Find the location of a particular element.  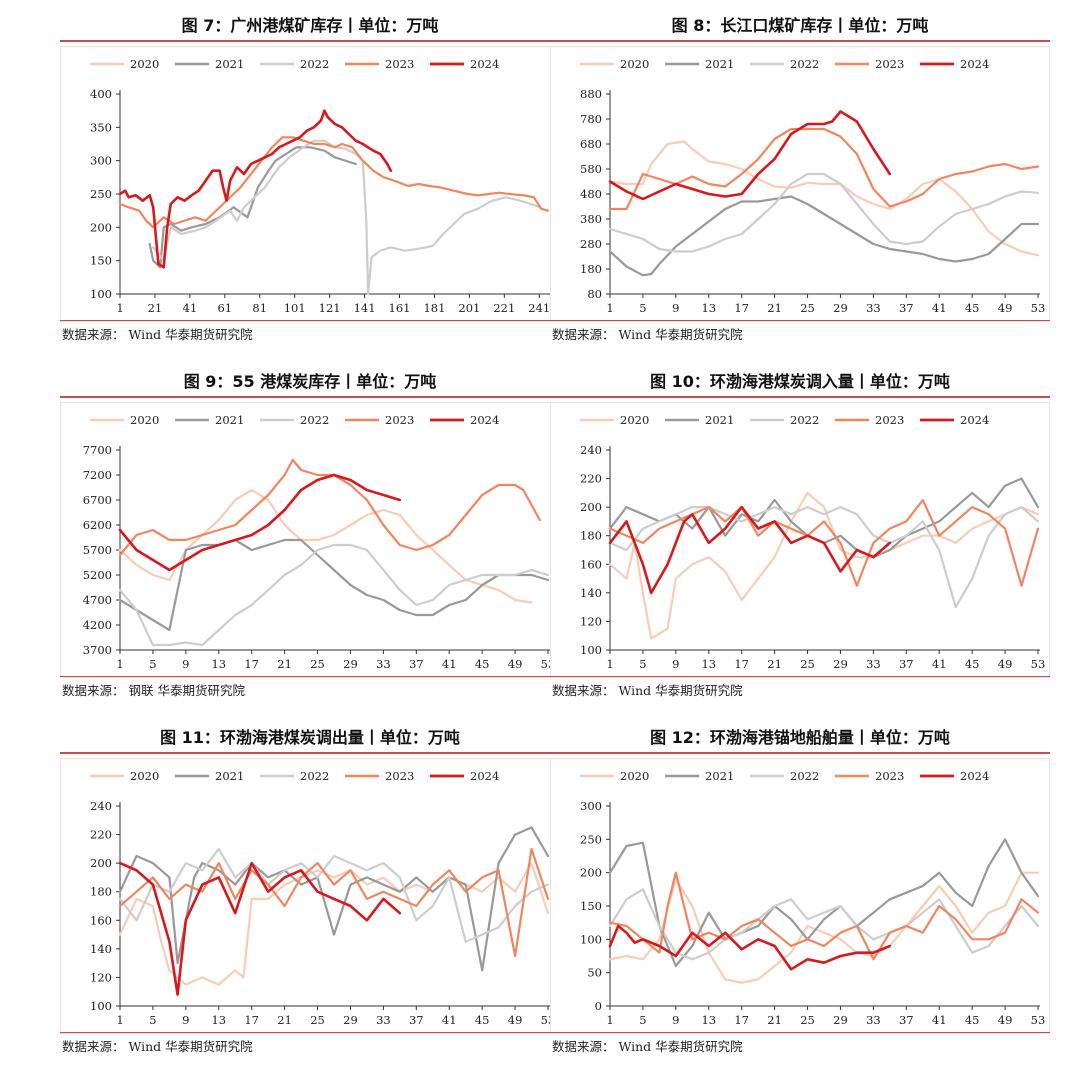

x-tick-label: 141 is located at coordinates (365, 308).